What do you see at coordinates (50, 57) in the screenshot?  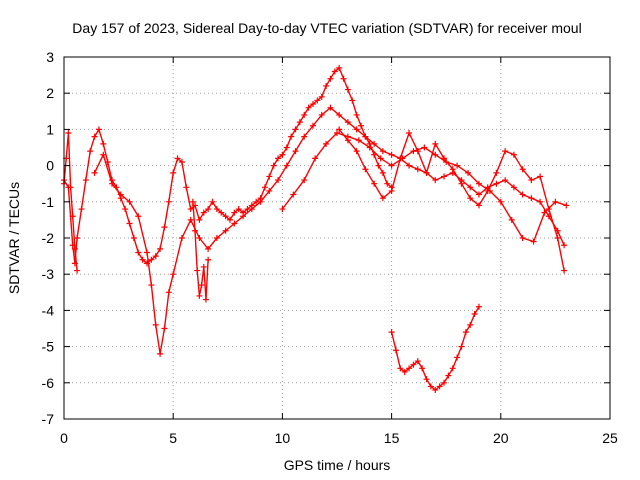 I see `y-tick-label: 3` at bounding box center [50, 57].